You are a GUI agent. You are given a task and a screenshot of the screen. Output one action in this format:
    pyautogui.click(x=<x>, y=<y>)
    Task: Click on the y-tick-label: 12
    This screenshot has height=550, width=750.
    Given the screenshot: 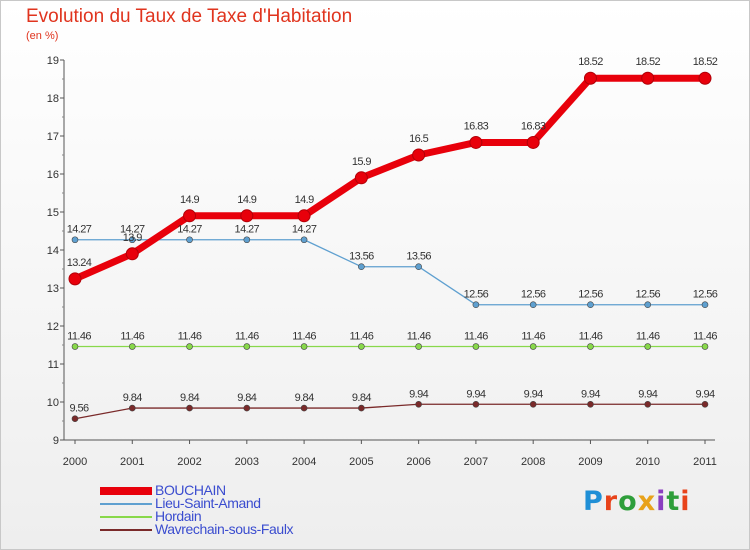 What is the action you would take?
    pyautogui.click(x=53, y=327)
    